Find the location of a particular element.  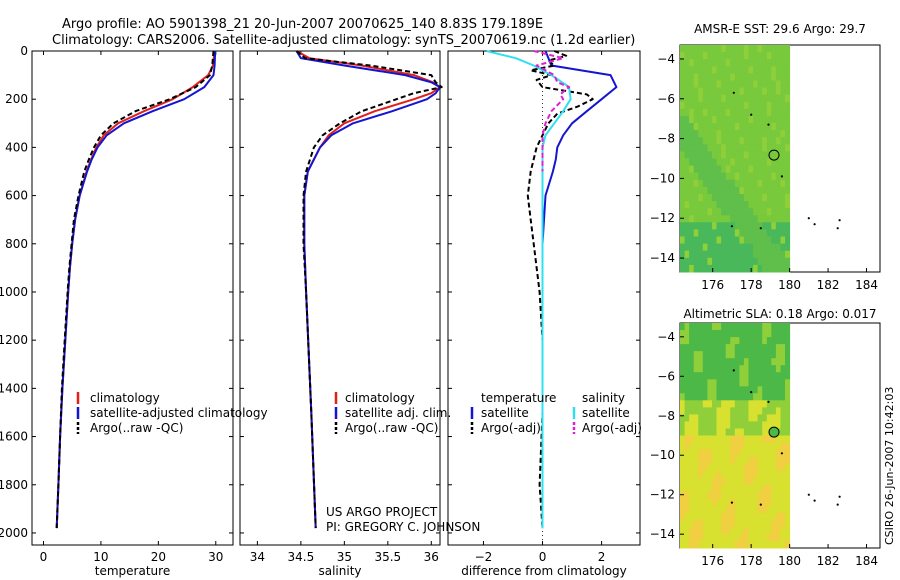

legend-heading-temperature: temperature is located at coordinates (518, 398).